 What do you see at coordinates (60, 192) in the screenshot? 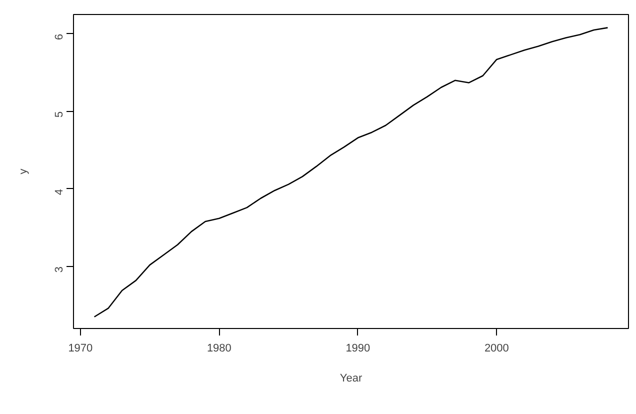
I see `y-tick-label: 4` at bounding box center [60, 192].